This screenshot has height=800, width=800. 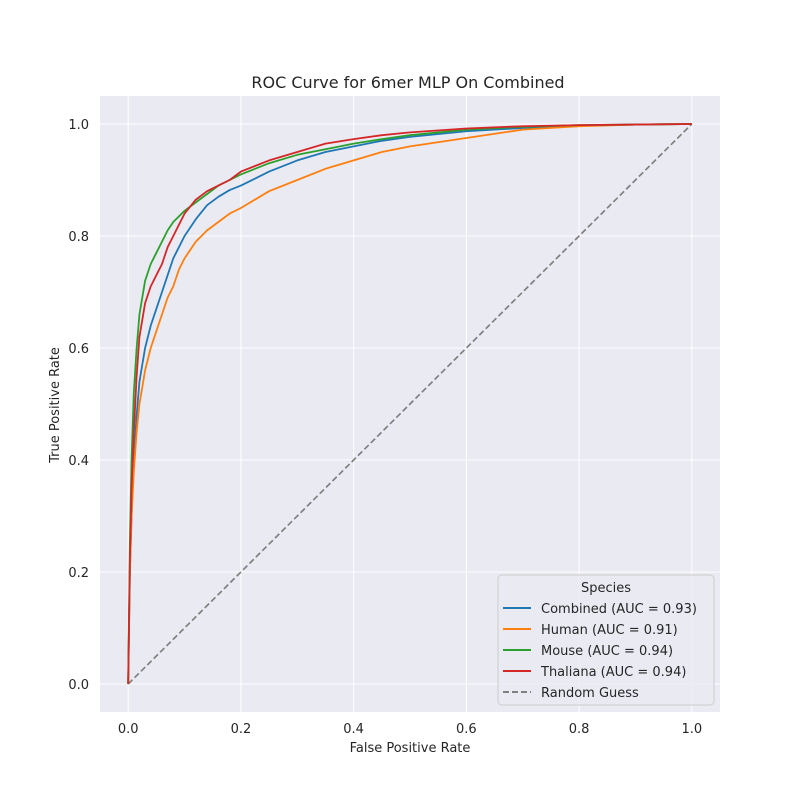 I want to click on y-axis-label: True Positive Rate, so click(x=55, y=405).